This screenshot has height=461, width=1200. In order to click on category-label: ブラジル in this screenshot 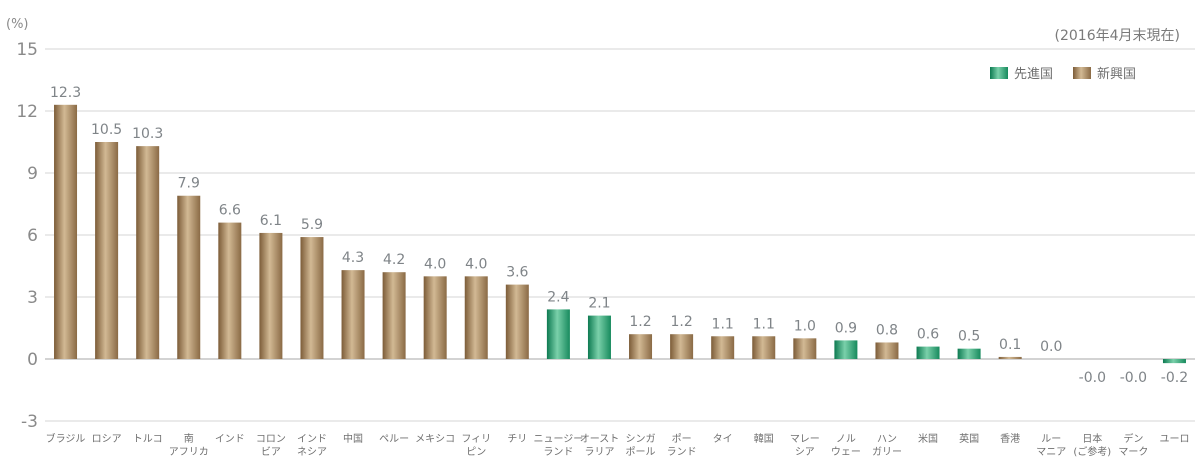, I will do `click(66, 438)`.